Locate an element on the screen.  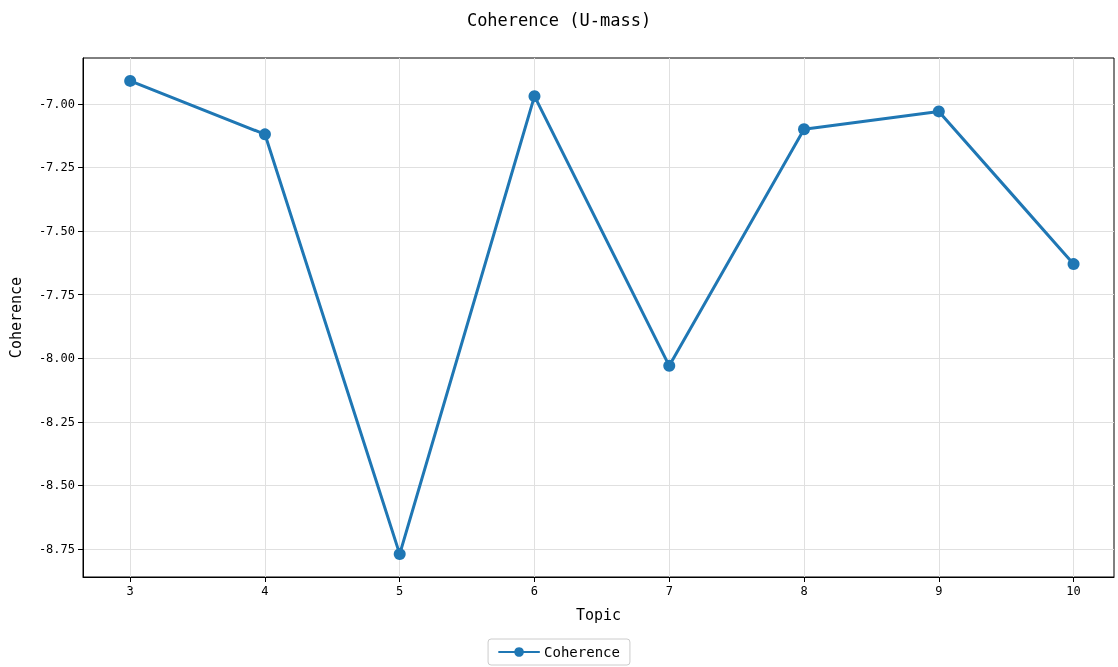
x-tick-label: 6 is located at coordinates (534, 591).